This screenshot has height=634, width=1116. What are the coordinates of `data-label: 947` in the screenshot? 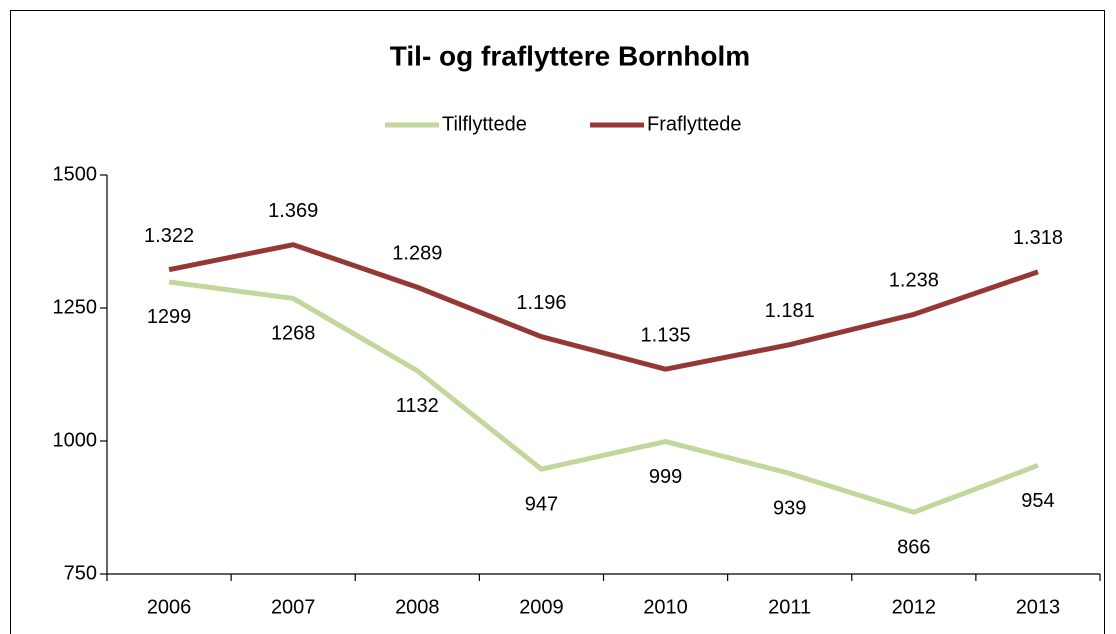 It's located at (541, 504).